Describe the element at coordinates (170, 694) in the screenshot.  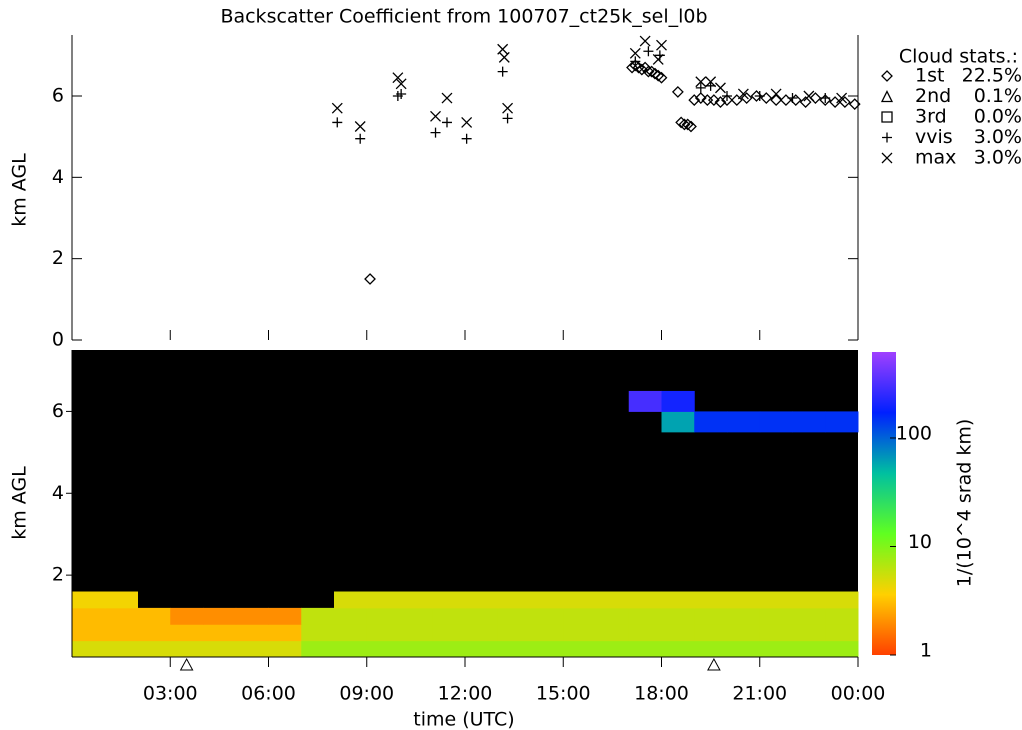
I see `x-tick-label: 03:00` at that location.